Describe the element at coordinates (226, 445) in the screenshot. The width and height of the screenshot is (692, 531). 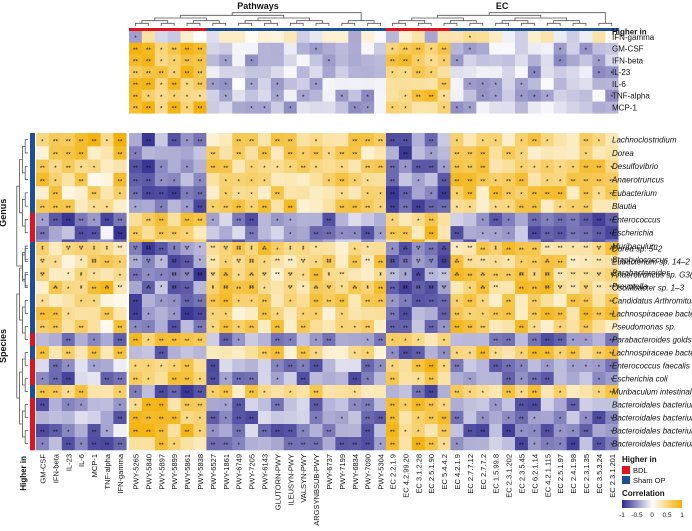
I see `species-pathway-sig-15-7: **` at that location.